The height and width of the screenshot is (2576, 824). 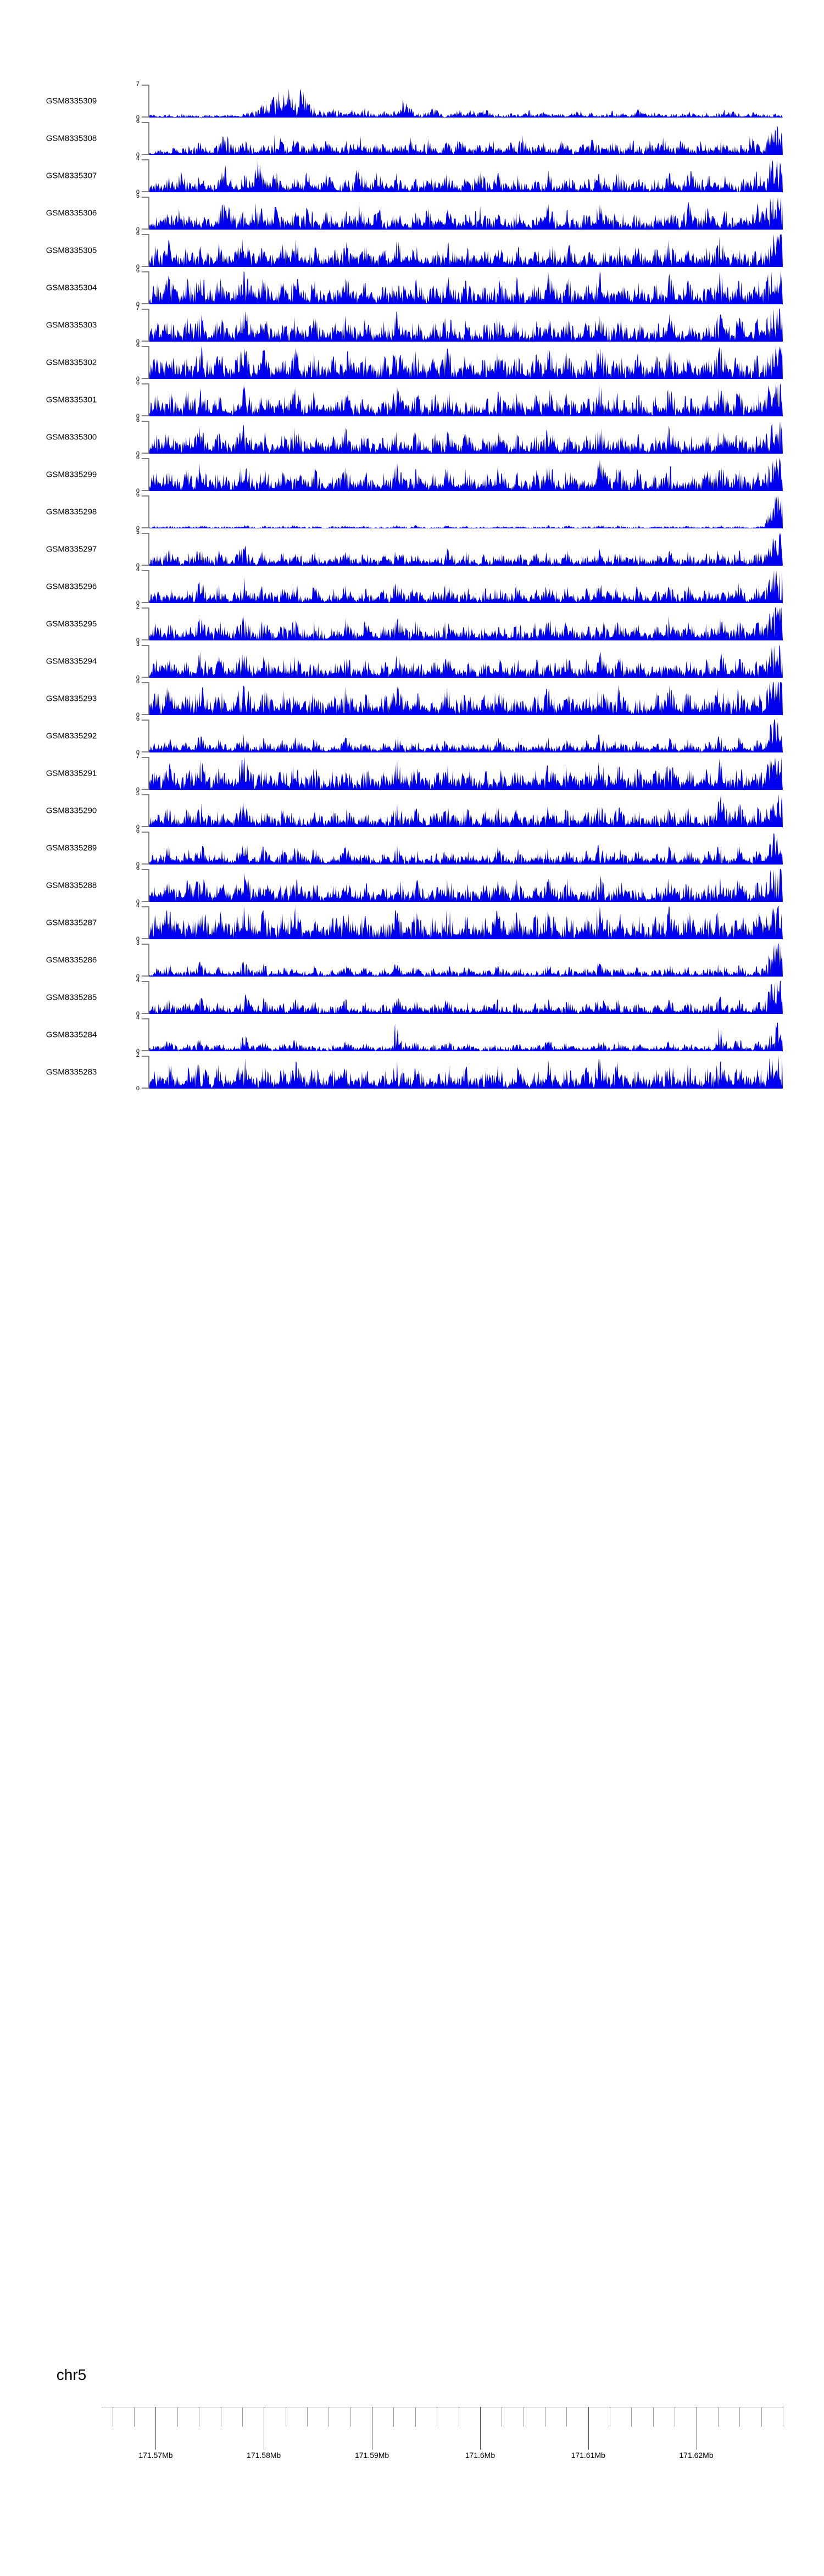 I want to click on coverage-track: GSM8335287 4 0, so click(x=412, y=923).